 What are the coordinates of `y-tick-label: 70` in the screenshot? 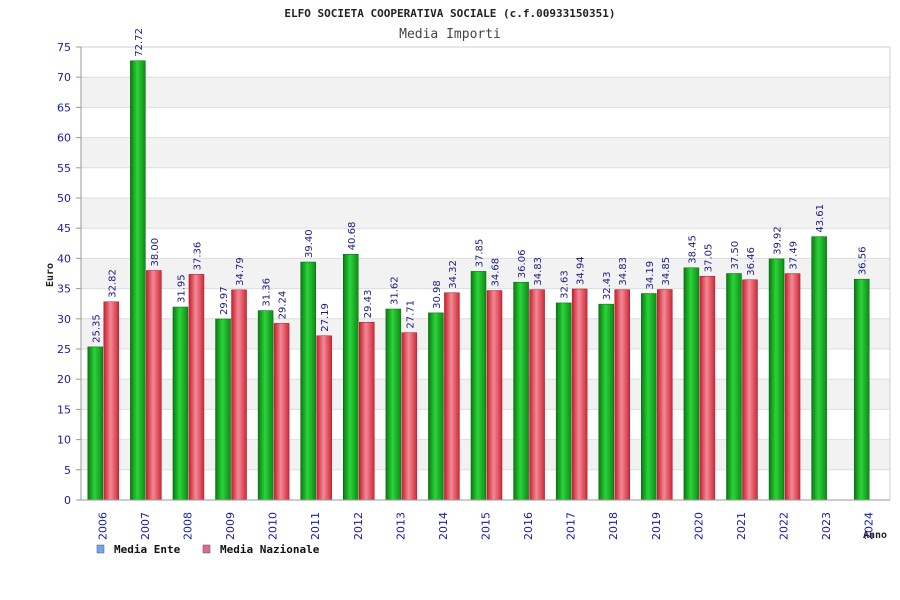 It's located at (64, 77).